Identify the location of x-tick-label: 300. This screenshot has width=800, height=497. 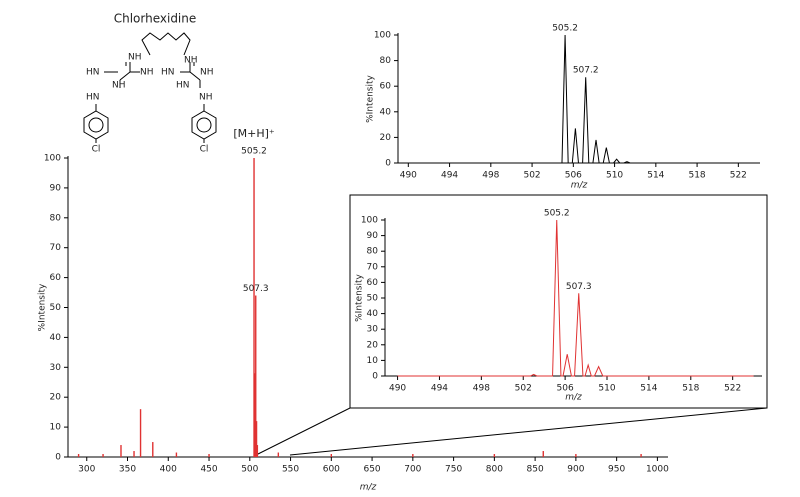
(86, 470).